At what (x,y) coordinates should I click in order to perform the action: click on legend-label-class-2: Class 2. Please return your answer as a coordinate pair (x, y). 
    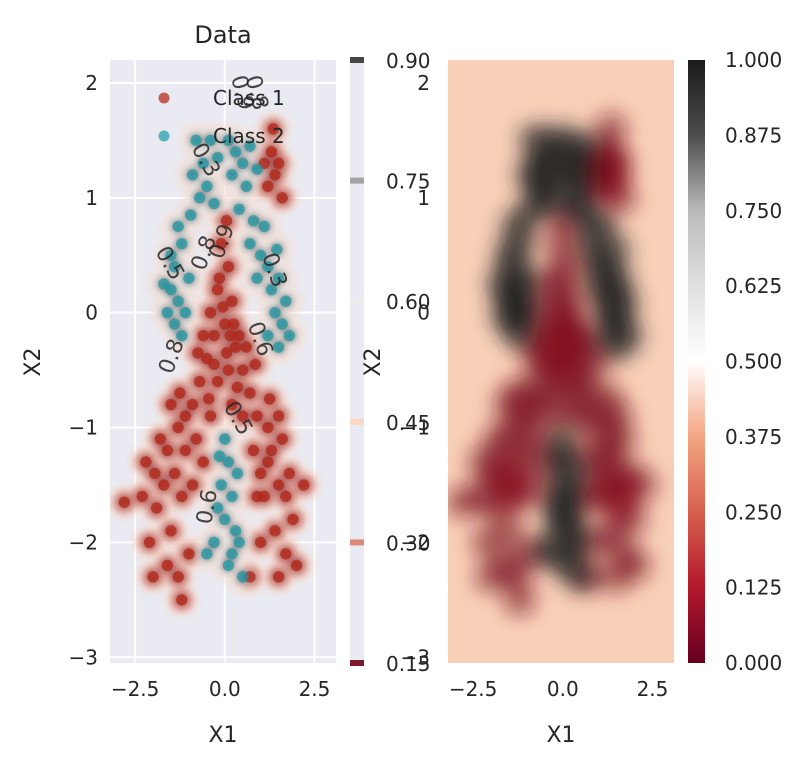
    Looking at the image, I should click on (249, 136).